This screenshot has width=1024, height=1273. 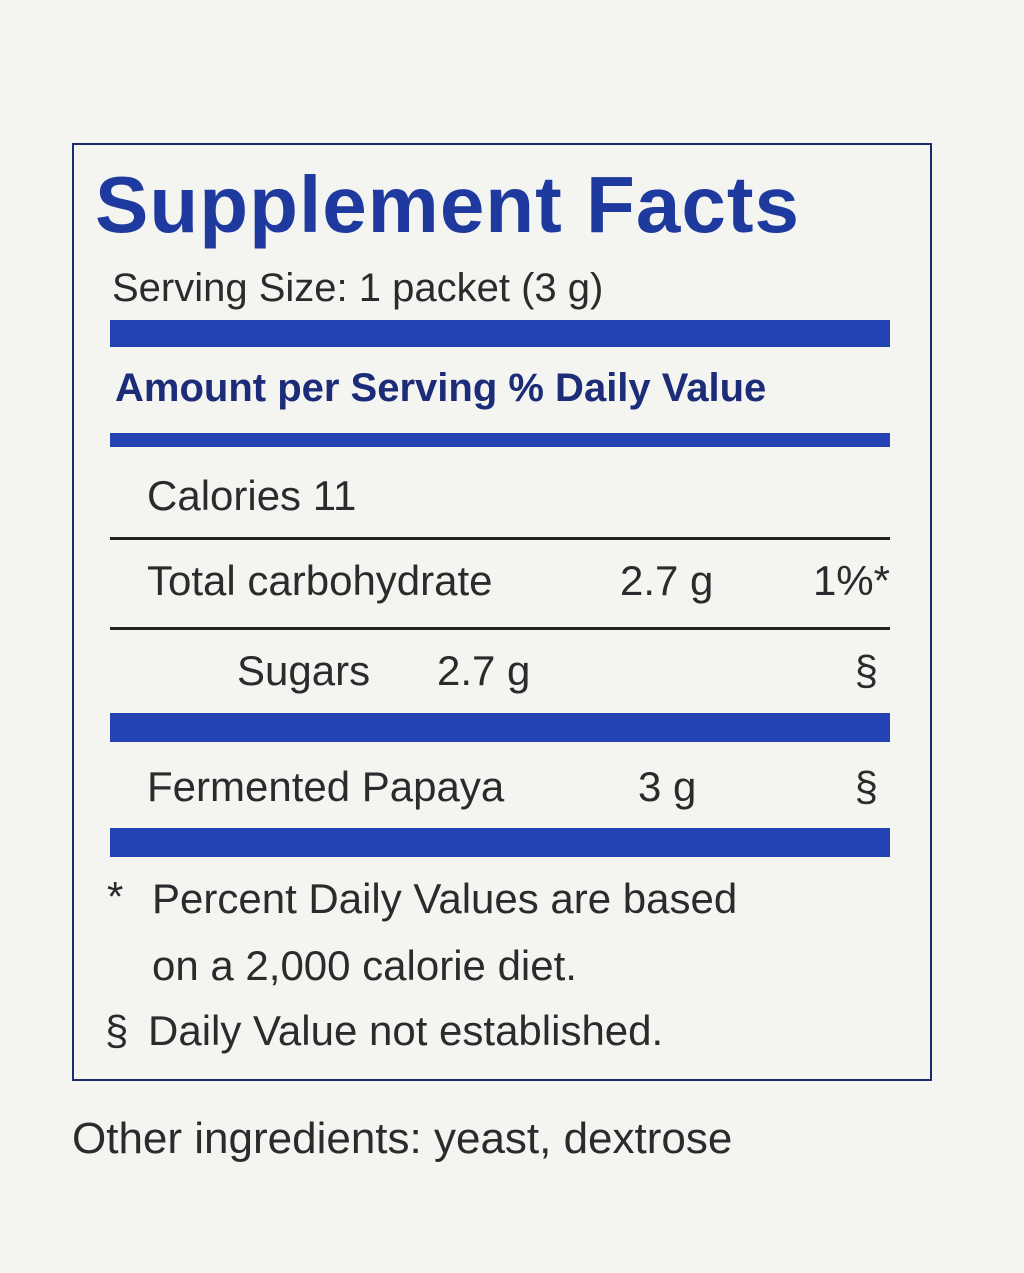 I want to click on footnote-mark: §, so click(x=117, y=1030).